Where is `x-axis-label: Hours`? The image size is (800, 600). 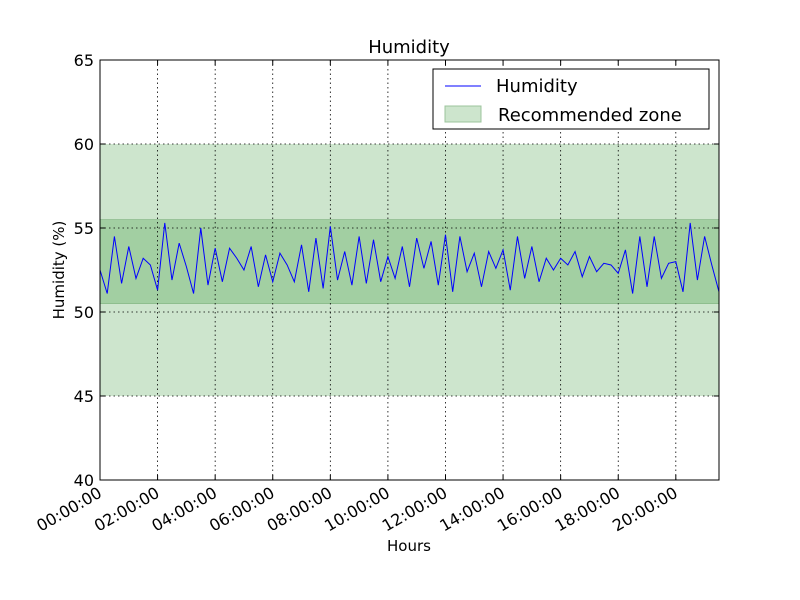
x-axis-label: Hours is located at coordinates (409, 546).